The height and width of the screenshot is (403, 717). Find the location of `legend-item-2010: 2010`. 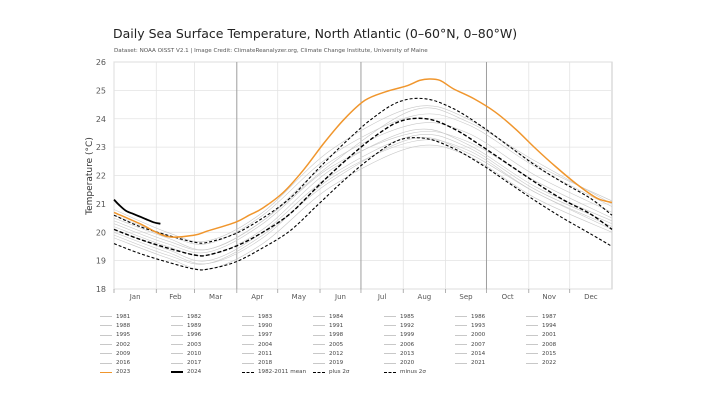

legend-item-2010: 2010 is located at coordinates (206, 353).